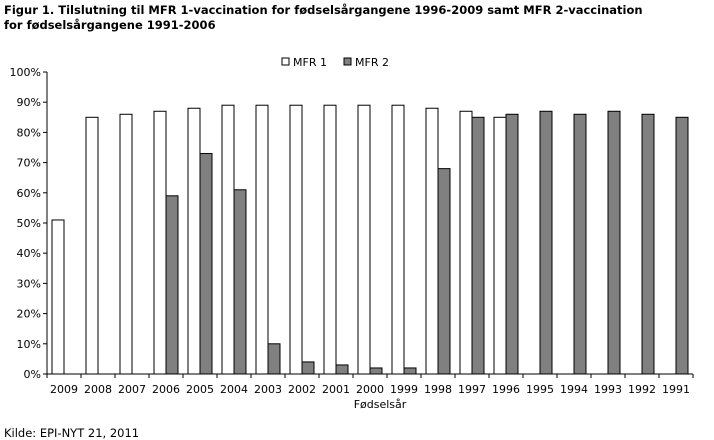 The image size is (714, 440). Describe the element at coordinates (64, 389) in the screenshot. I see `x-tick-label: 2009` at that location.